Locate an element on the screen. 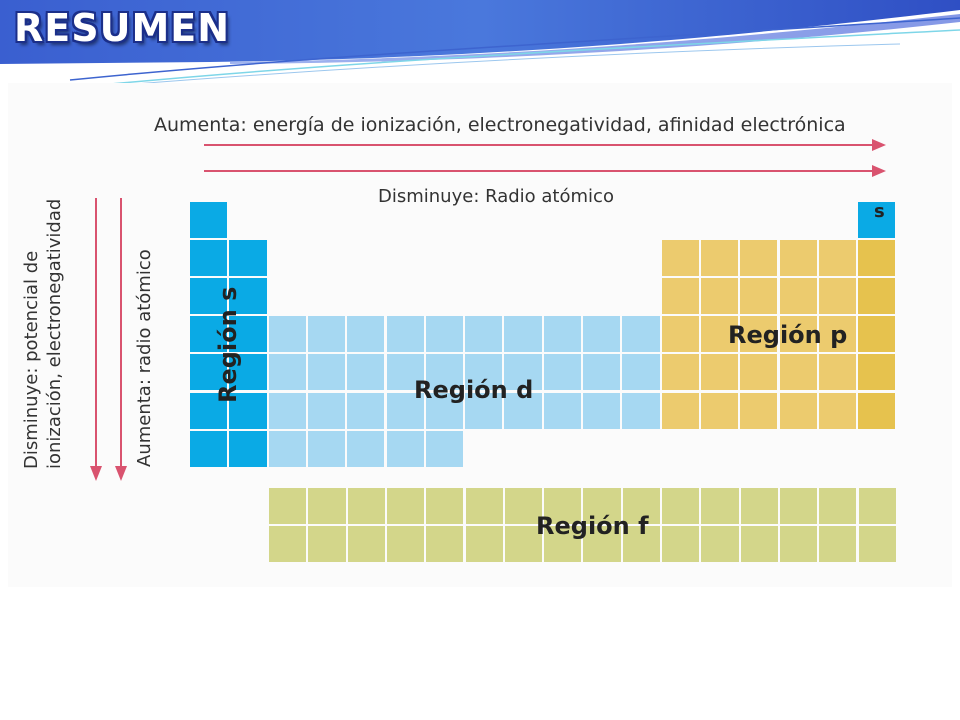 The image size is (960, 720). top-arrow-increase is located at coordinates (545, 145).